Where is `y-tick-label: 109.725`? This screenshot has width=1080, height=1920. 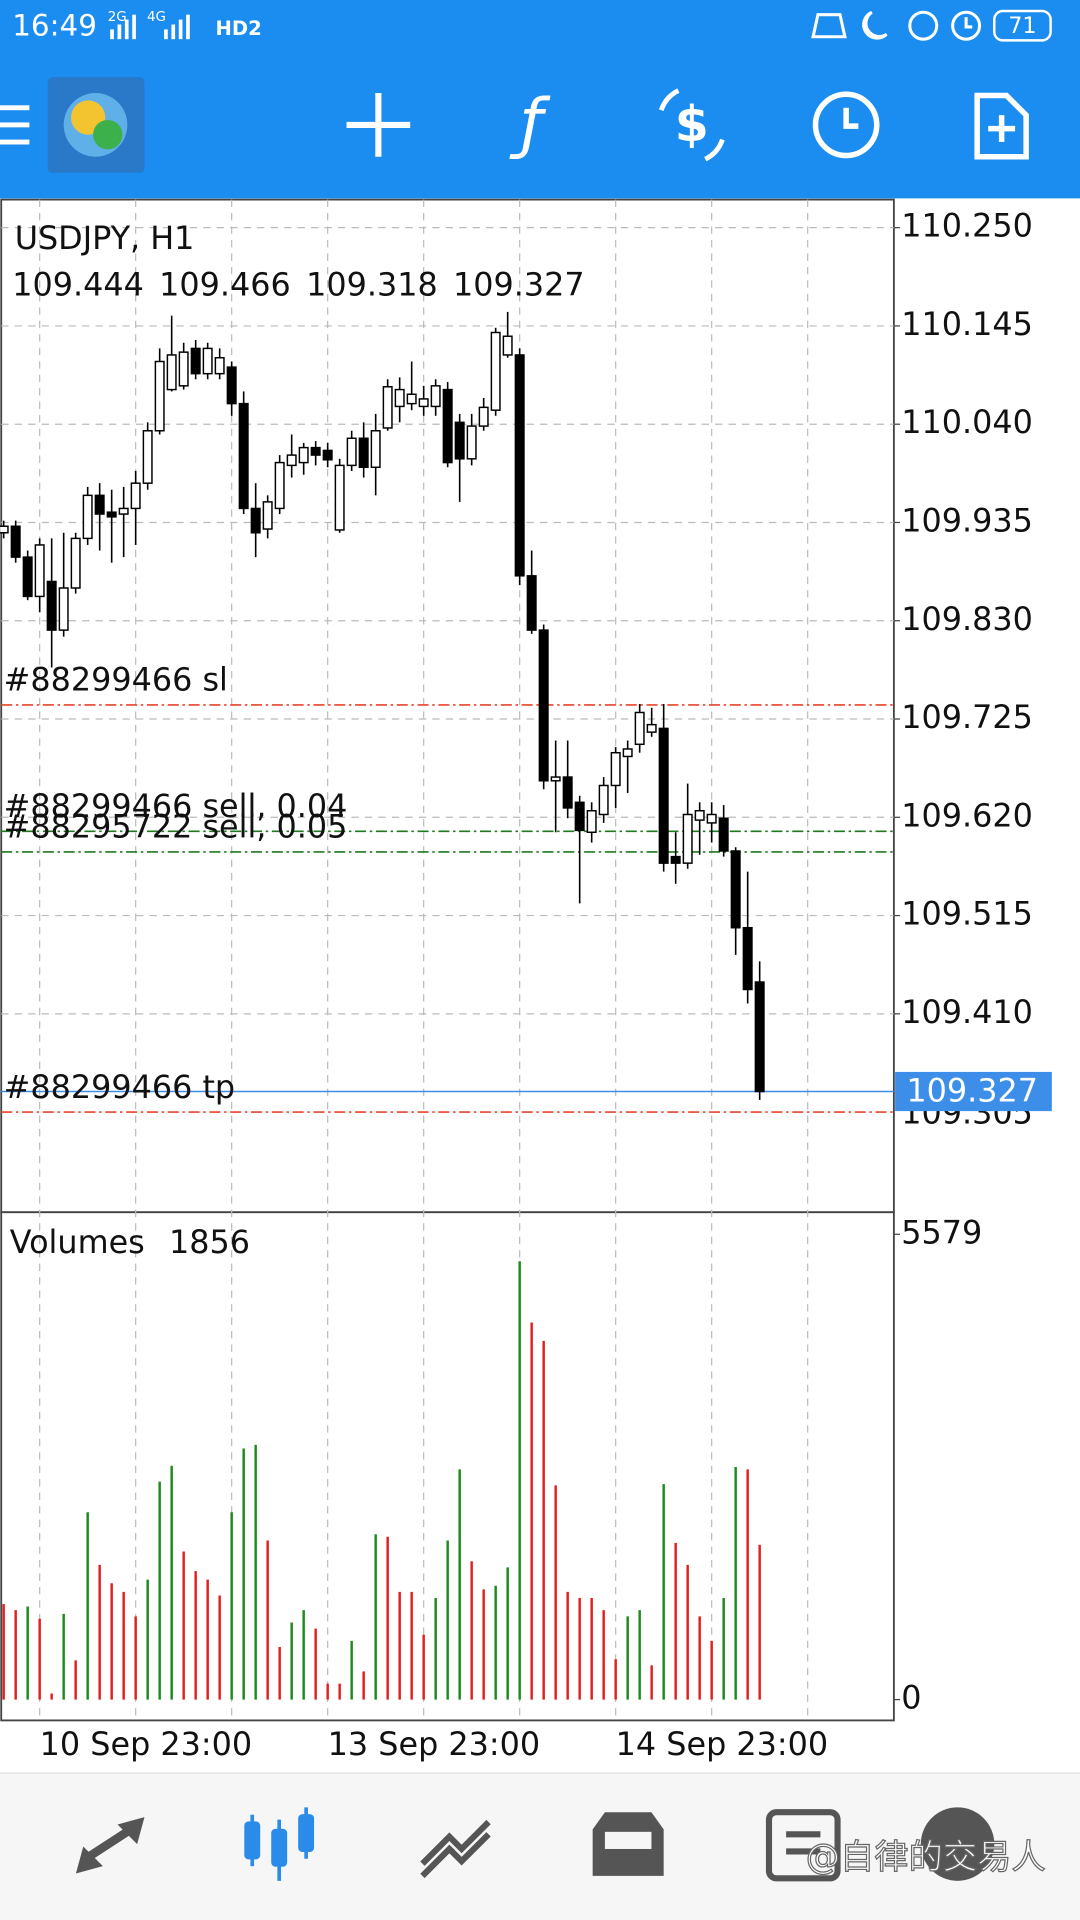
y-tick-label: 109.725 is located at coordinates (967, 717).